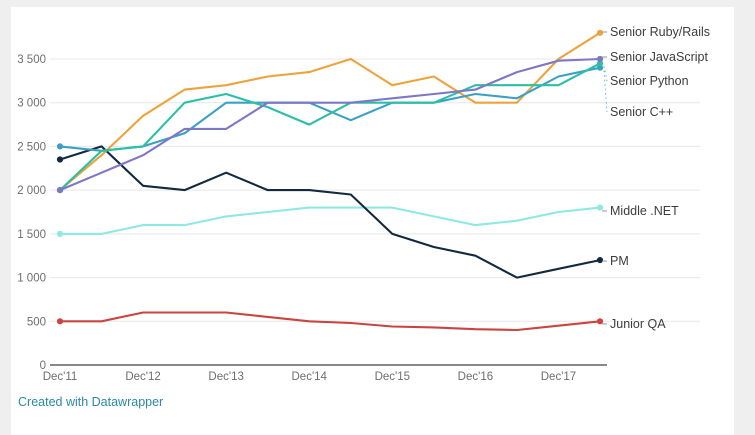  What do you see at coordinates (649, 81) in the screenshot?
I see `series-label-senior-python: Senior Python` at bounding box center [649, 81].